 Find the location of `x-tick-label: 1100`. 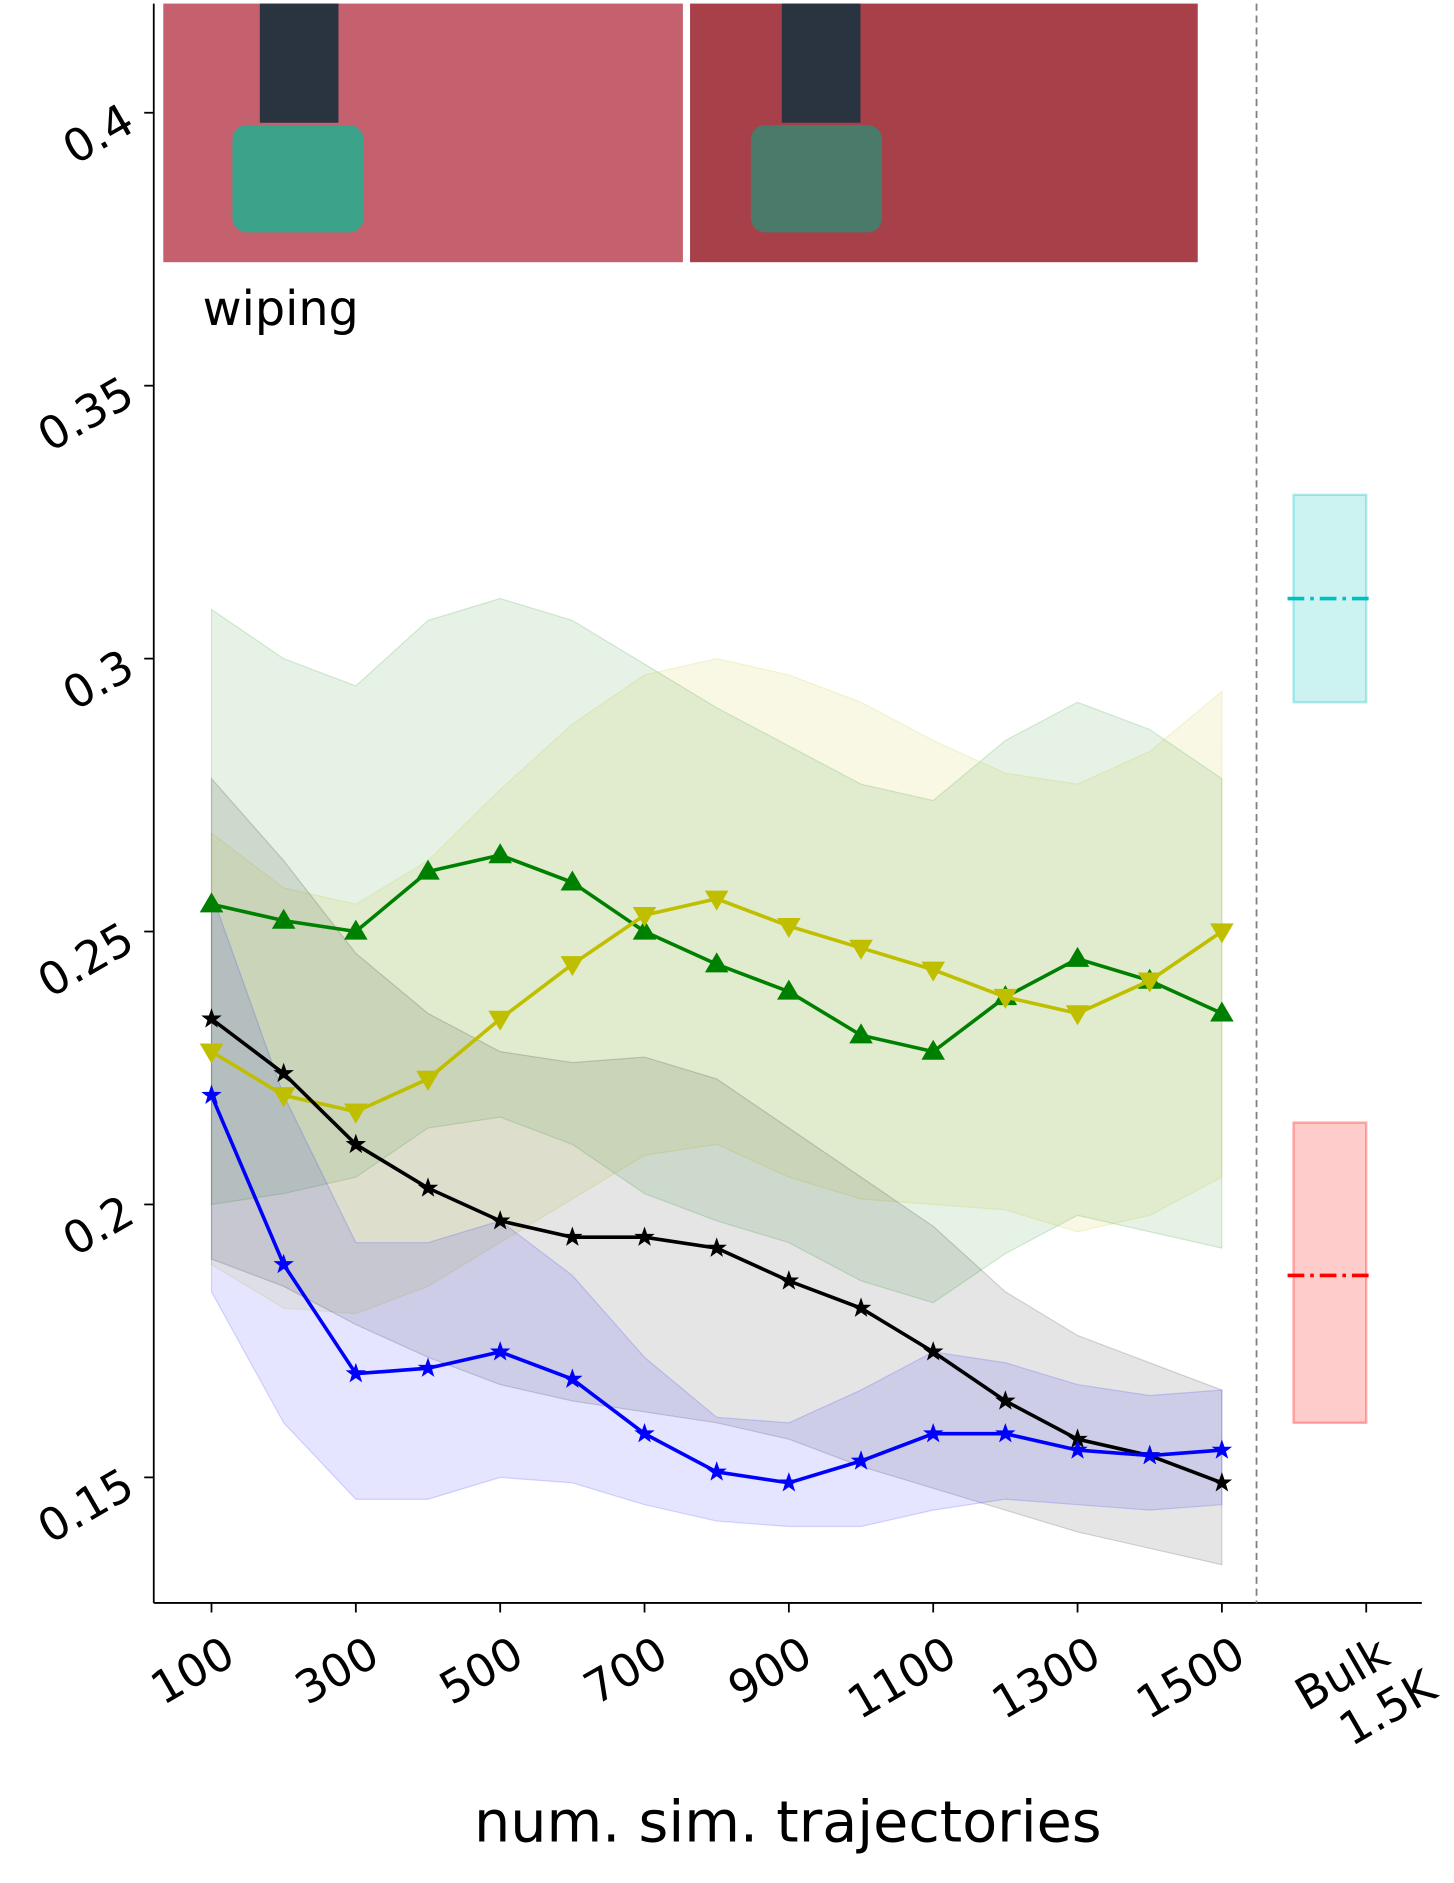

x-tick-label: 1100 is located at coordinates (902, 1678).